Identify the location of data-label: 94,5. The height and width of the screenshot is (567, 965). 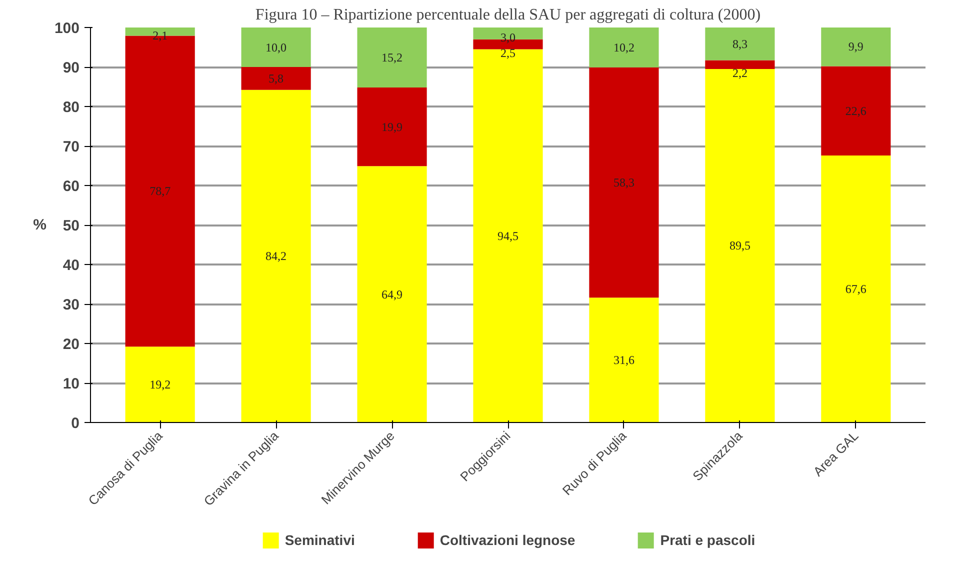
(508, 235).